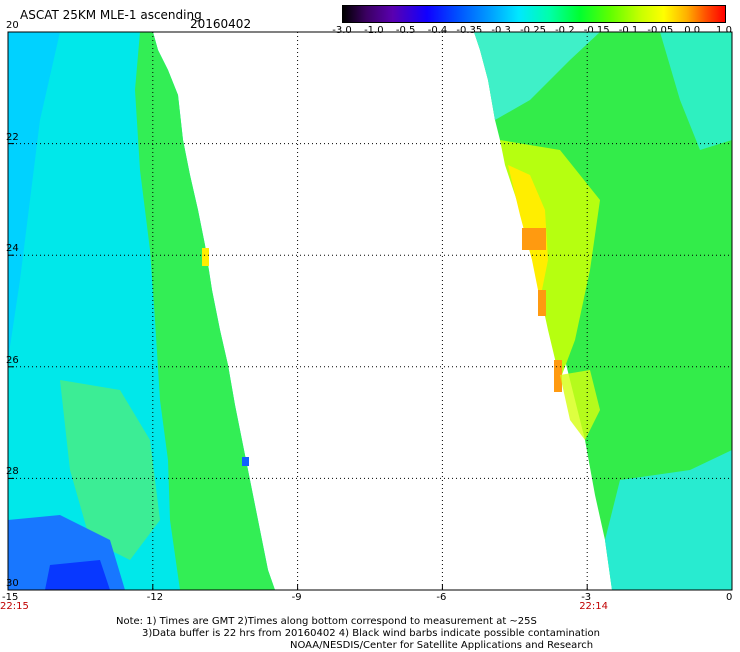  Describe the element at coordinates (77, 575) in the screenshot. I see `left-swath-deep-blue` at that location.